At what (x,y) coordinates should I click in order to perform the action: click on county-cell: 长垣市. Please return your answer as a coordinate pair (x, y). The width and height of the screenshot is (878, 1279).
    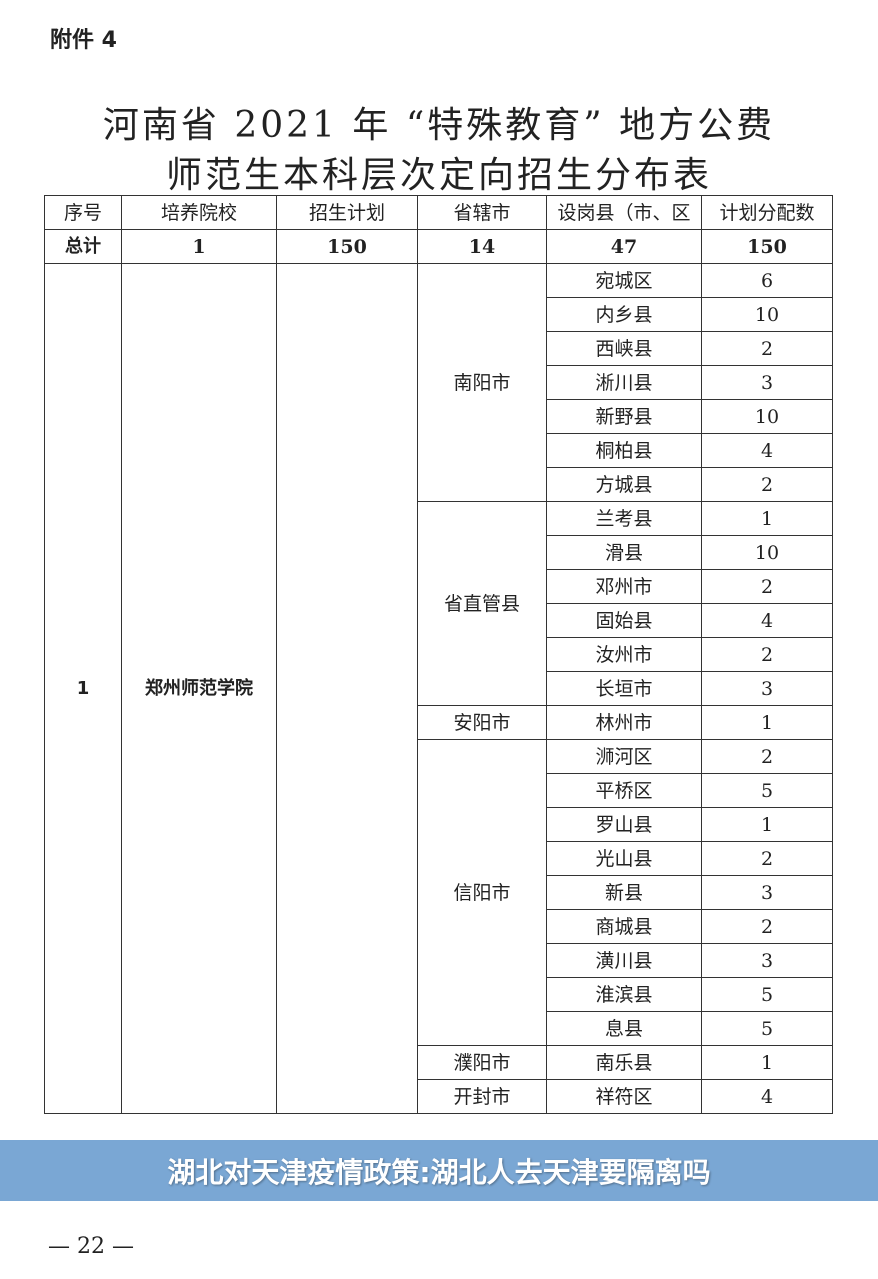
    Looking at the image, I should click on (624, 688).